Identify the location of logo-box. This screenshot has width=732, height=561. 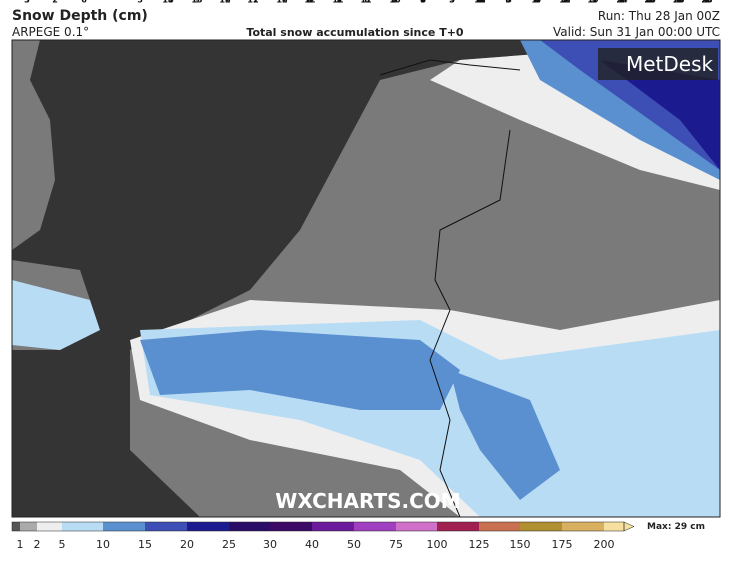
(658, 64).